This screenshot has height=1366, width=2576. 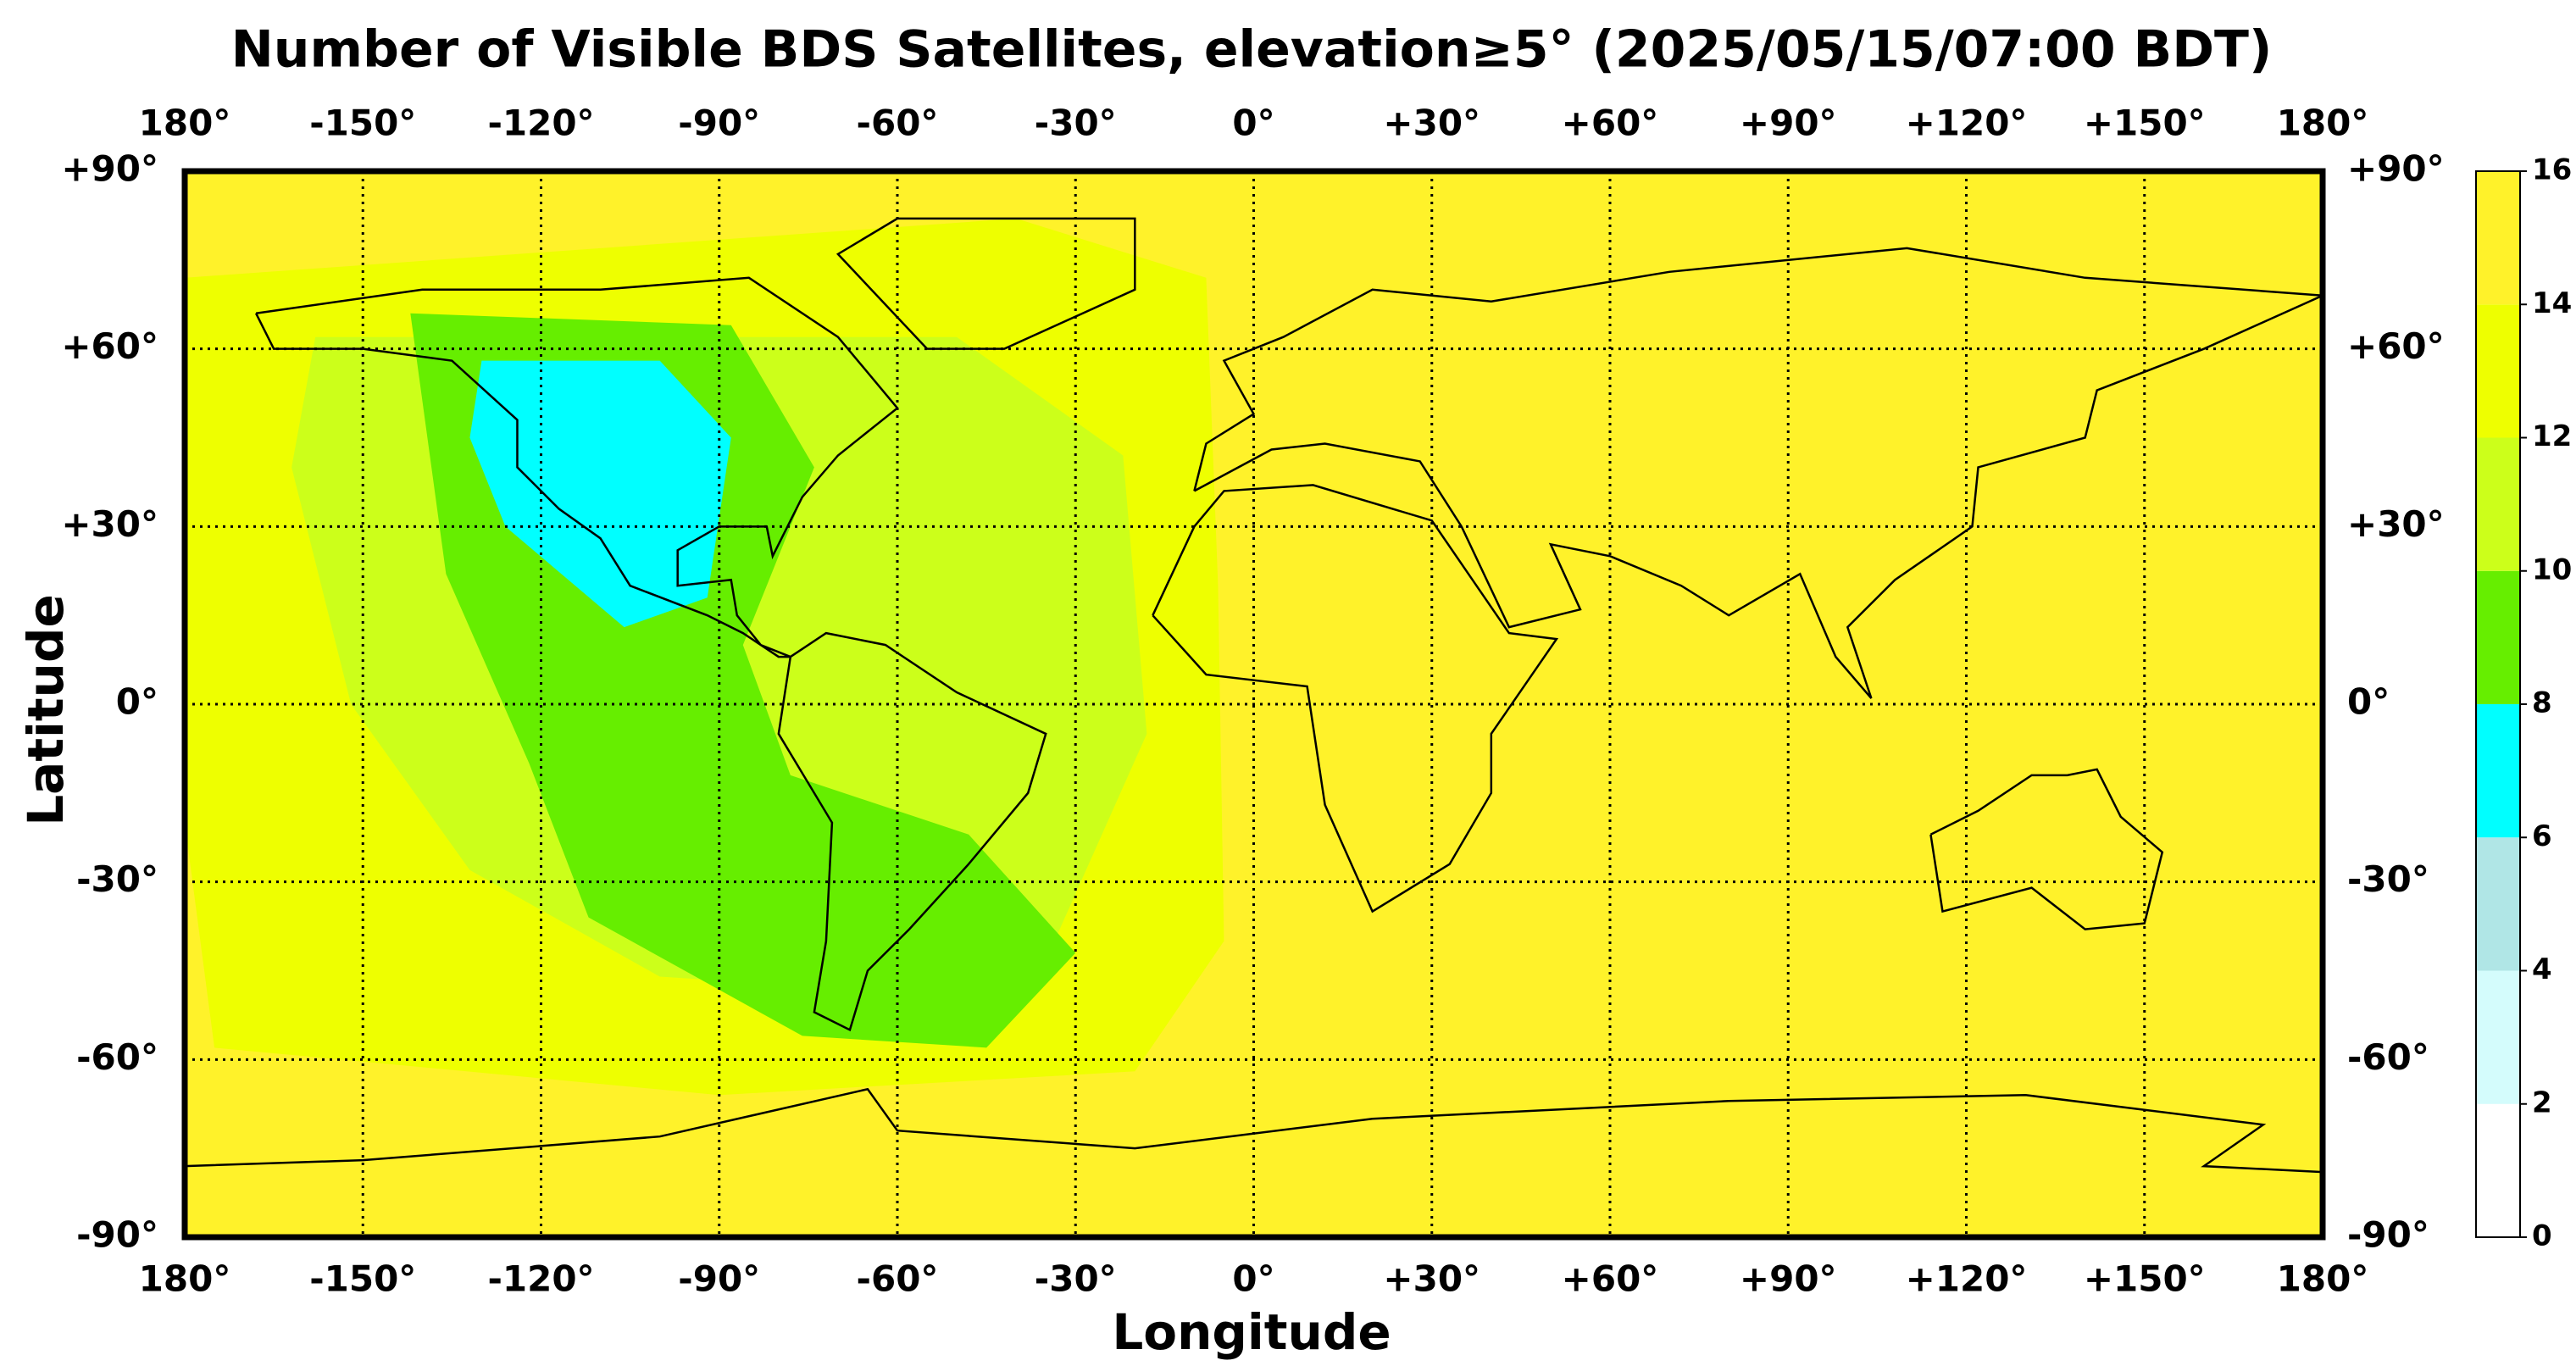 I want to click on y-axis-label: Latitude, so click(x=46, y=710).